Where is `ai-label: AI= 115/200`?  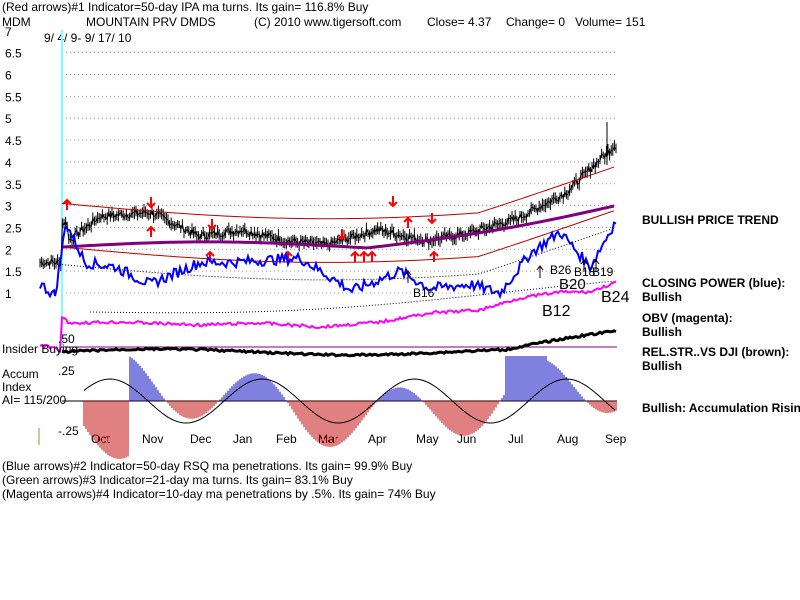
ai-label: AI= 115/200 is located at coordinates (34, 400).